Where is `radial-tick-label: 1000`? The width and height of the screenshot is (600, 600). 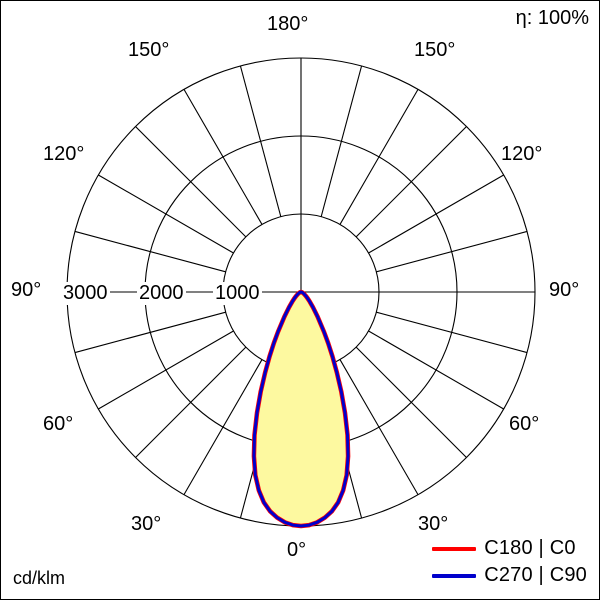 radial-tick-label: 1000 is located at coordinates (237, 293).